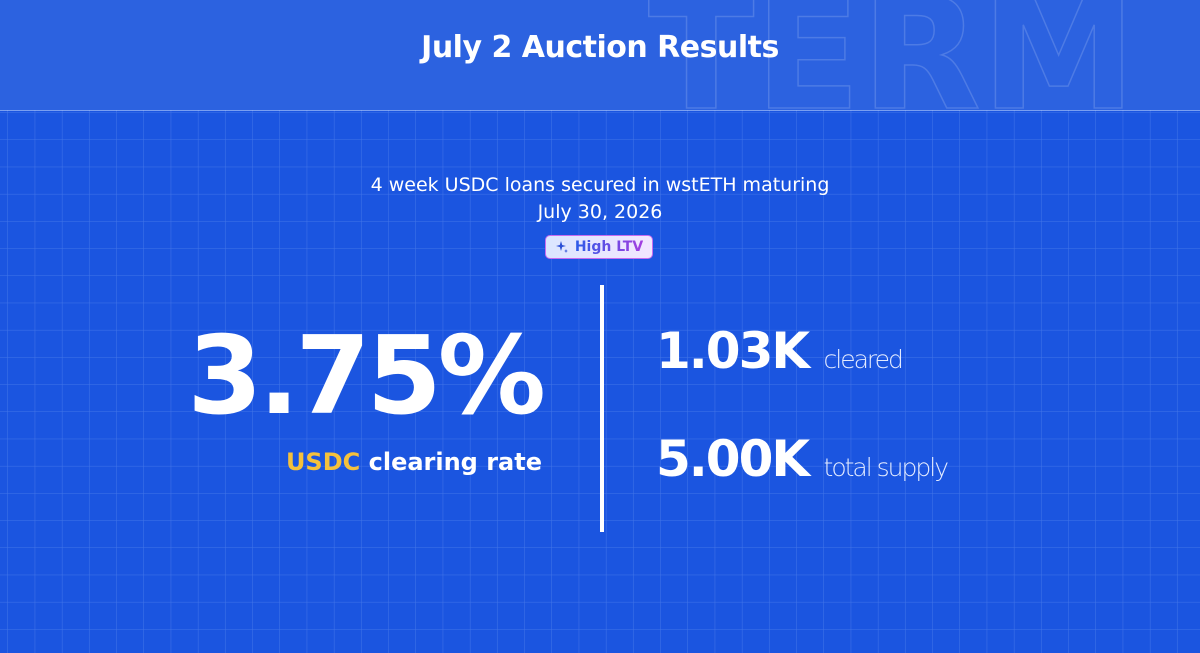  I want to click on supply-value: 5.00K, so click(733, 459).